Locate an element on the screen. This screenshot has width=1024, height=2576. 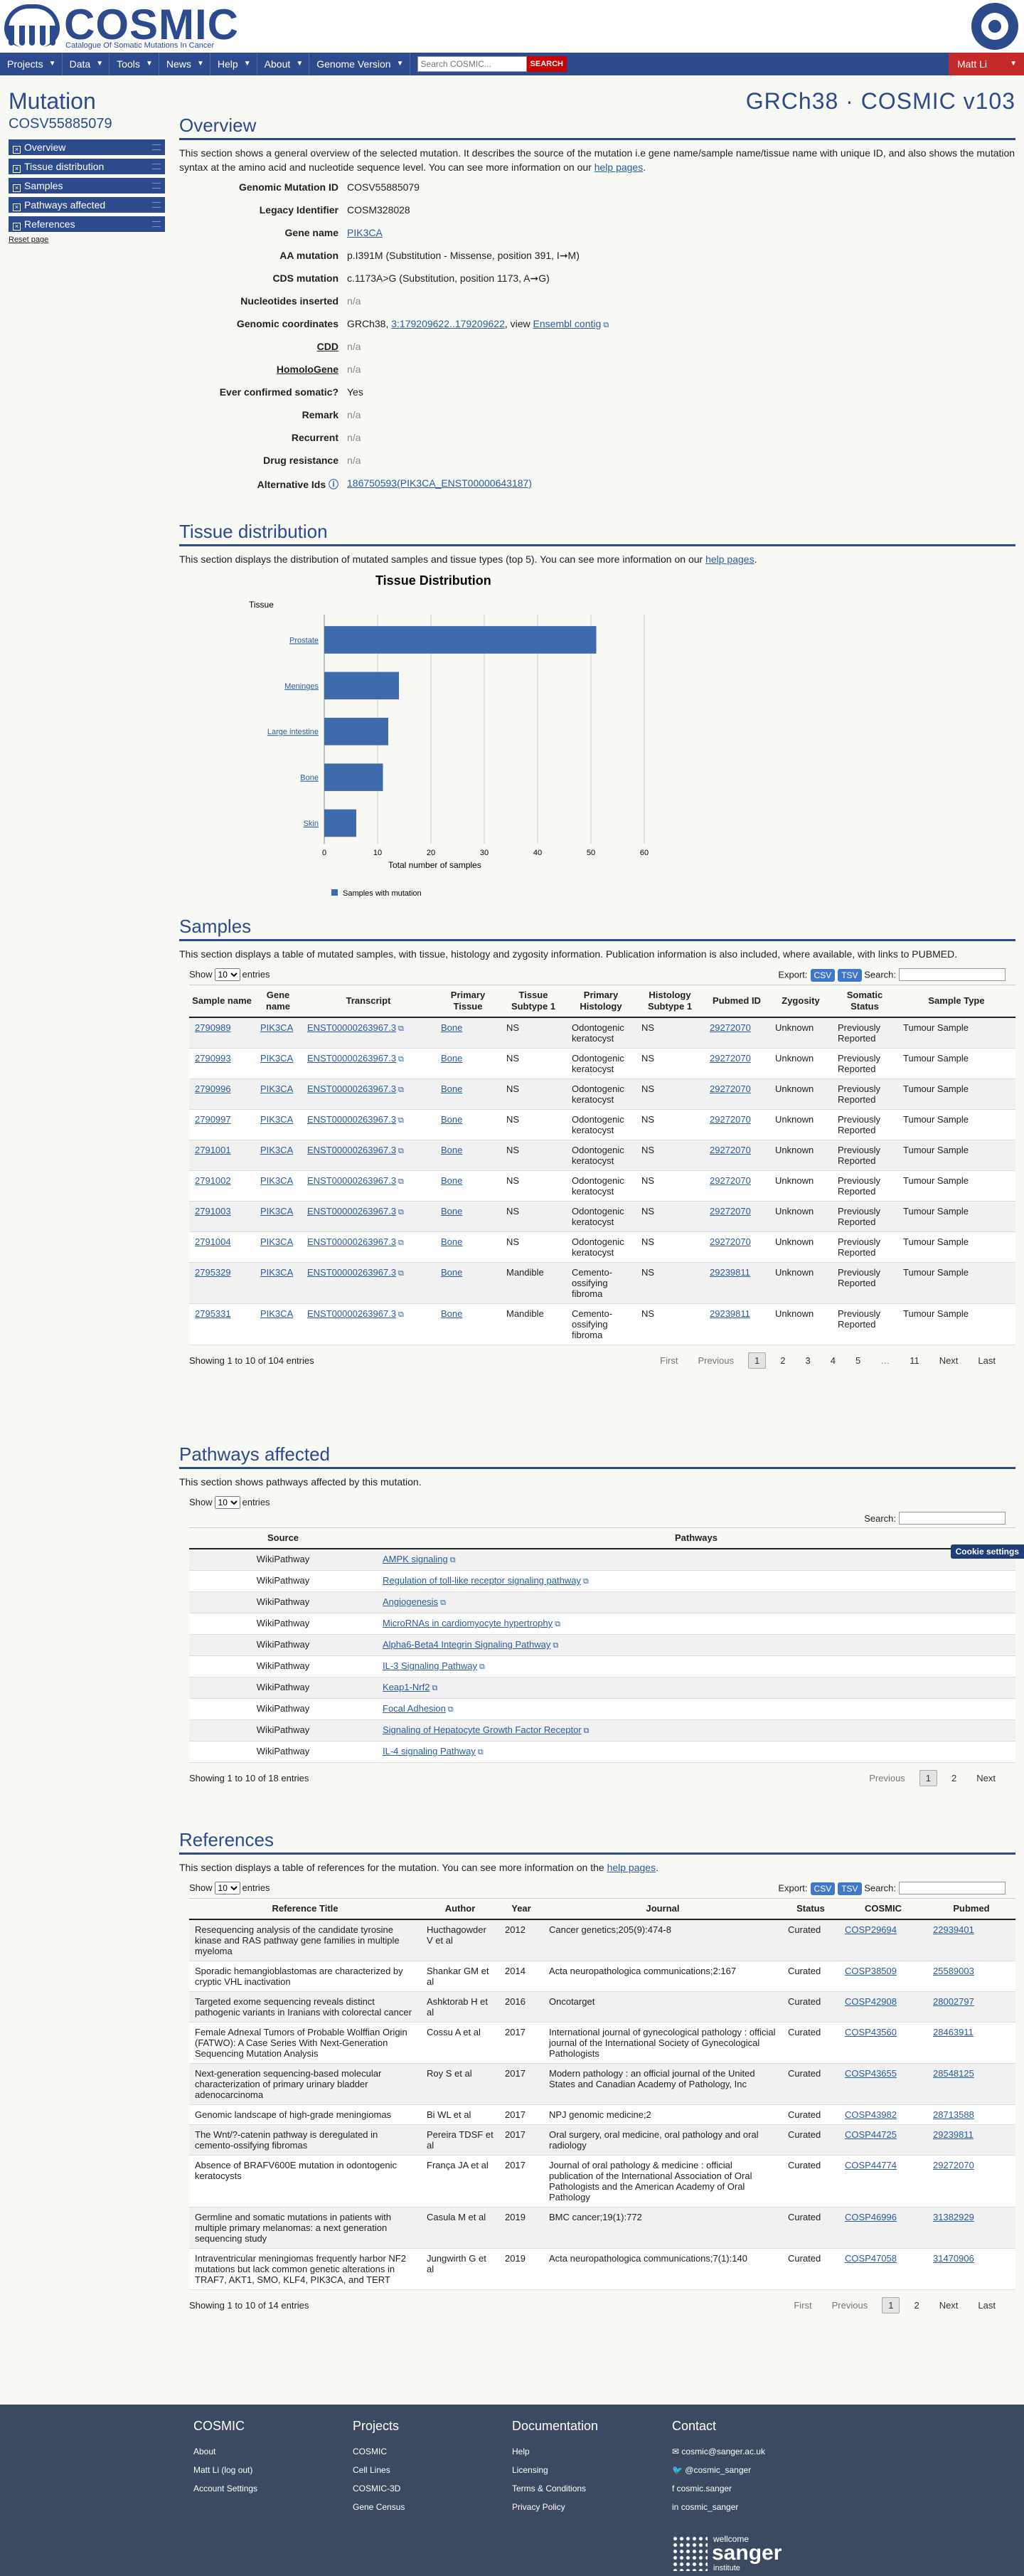
nav-data: Data ▼ is located at coordinates (86, 64).